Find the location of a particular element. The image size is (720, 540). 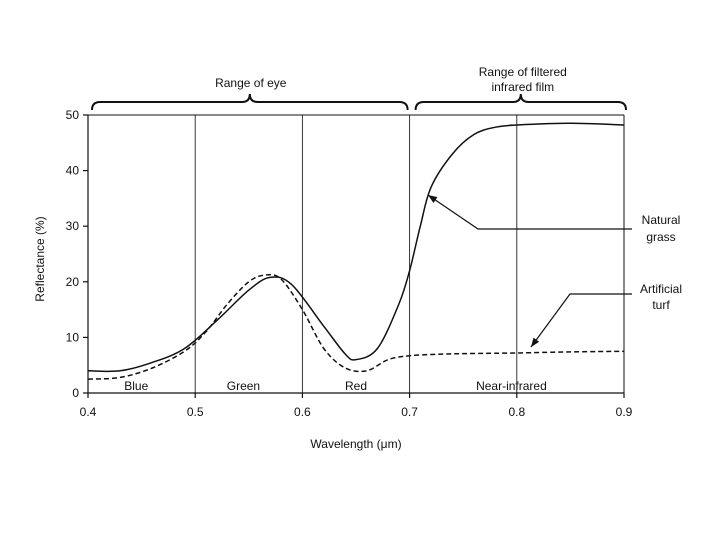

range-infrared-film-label-line1: Range of filtered is located at coordinates (523, 72).